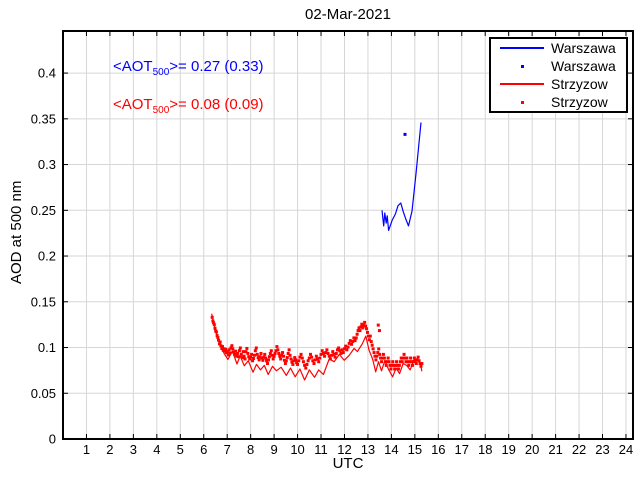 The height and width of the screenshot is (480, 640). I want to click on y-tick-label: 0.4, so click(47, 73).